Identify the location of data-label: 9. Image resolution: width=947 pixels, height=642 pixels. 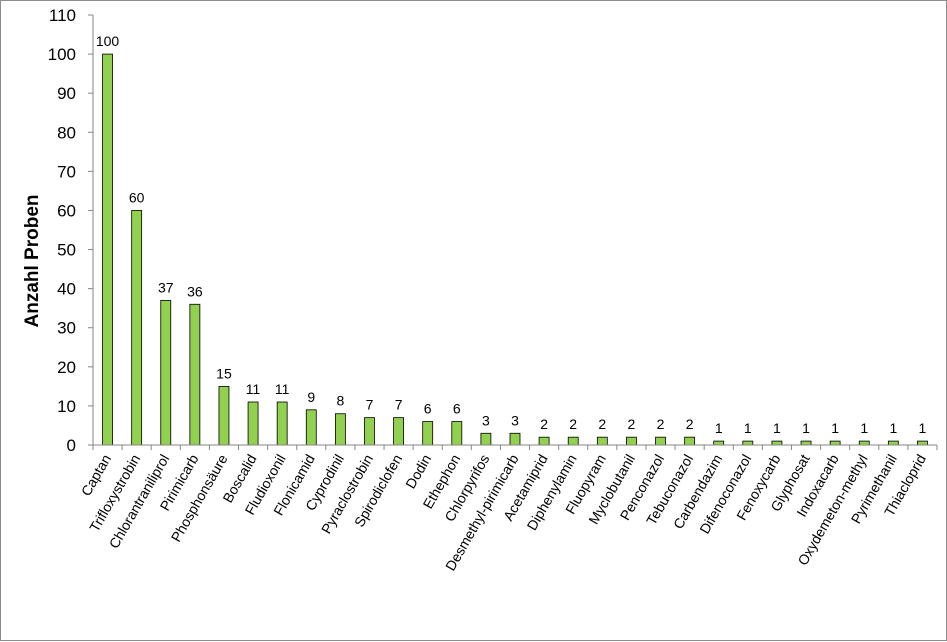
(311, 397).